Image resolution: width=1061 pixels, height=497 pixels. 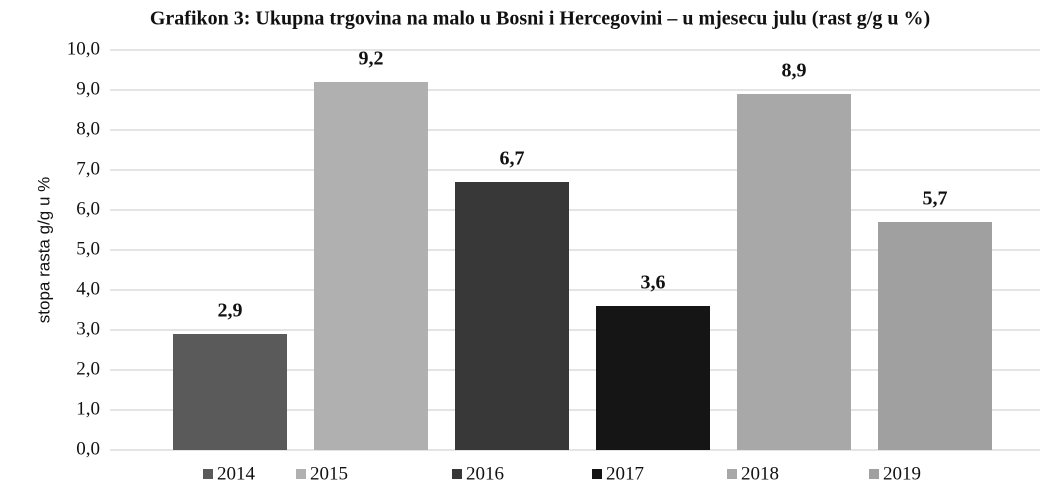 What do you see at coordinates (935, 199) in the screenshot?
I see `data-label: 5,7` at bounding box center [935, 199].